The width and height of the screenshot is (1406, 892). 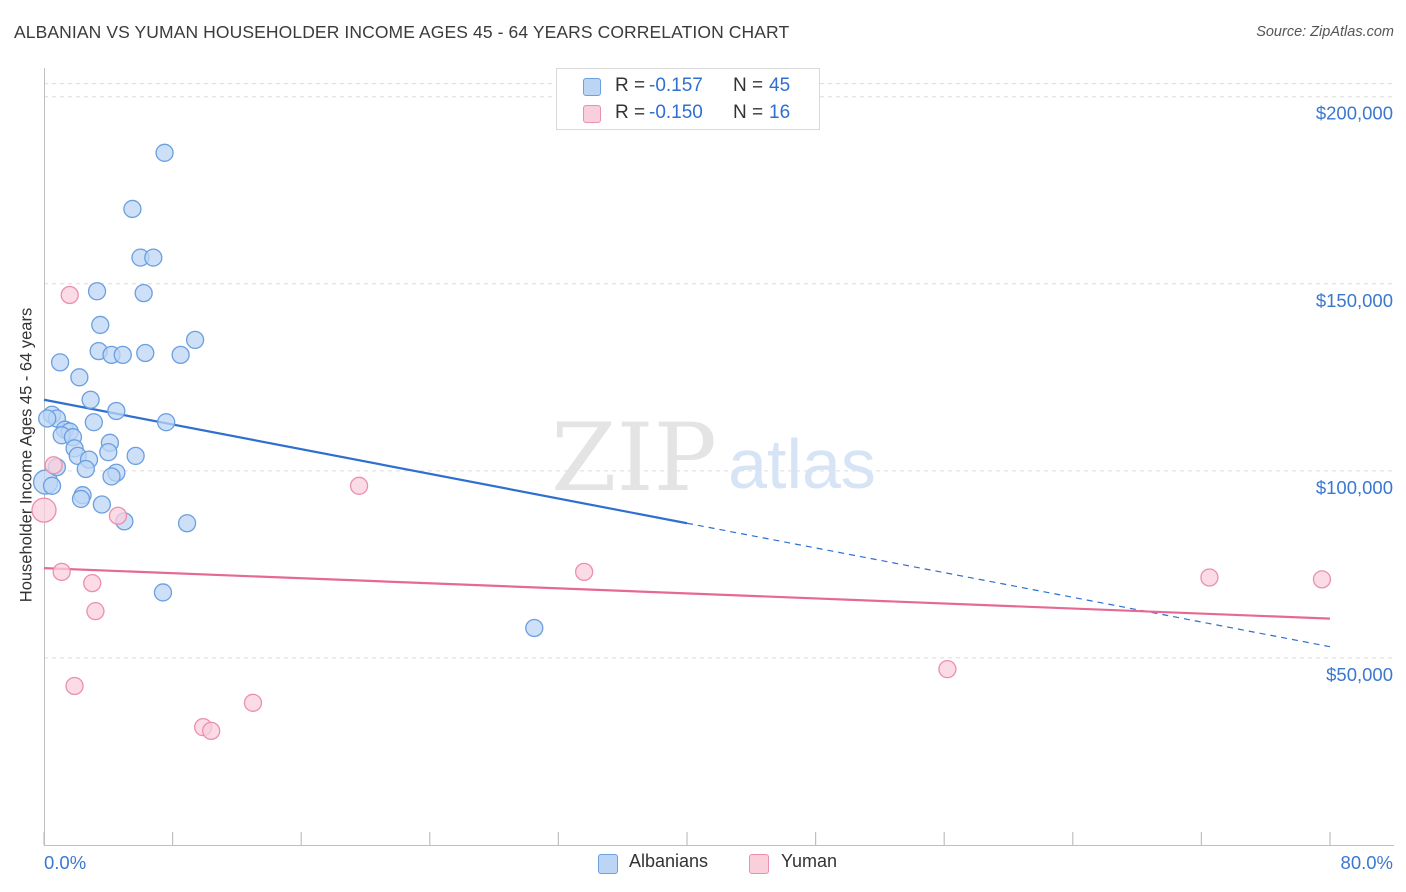 What do you see at coordinates (365, 461) in the screenshot?
I see `albanians-trend-line` at bounding box center [365, 461].